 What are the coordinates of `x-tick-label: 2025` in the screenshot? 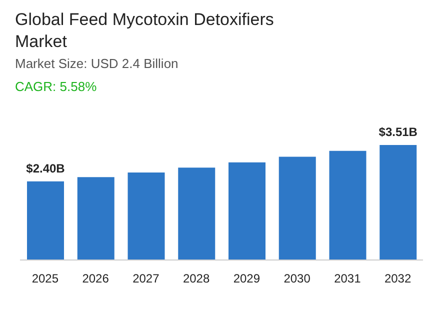 It's located at (45, 279).